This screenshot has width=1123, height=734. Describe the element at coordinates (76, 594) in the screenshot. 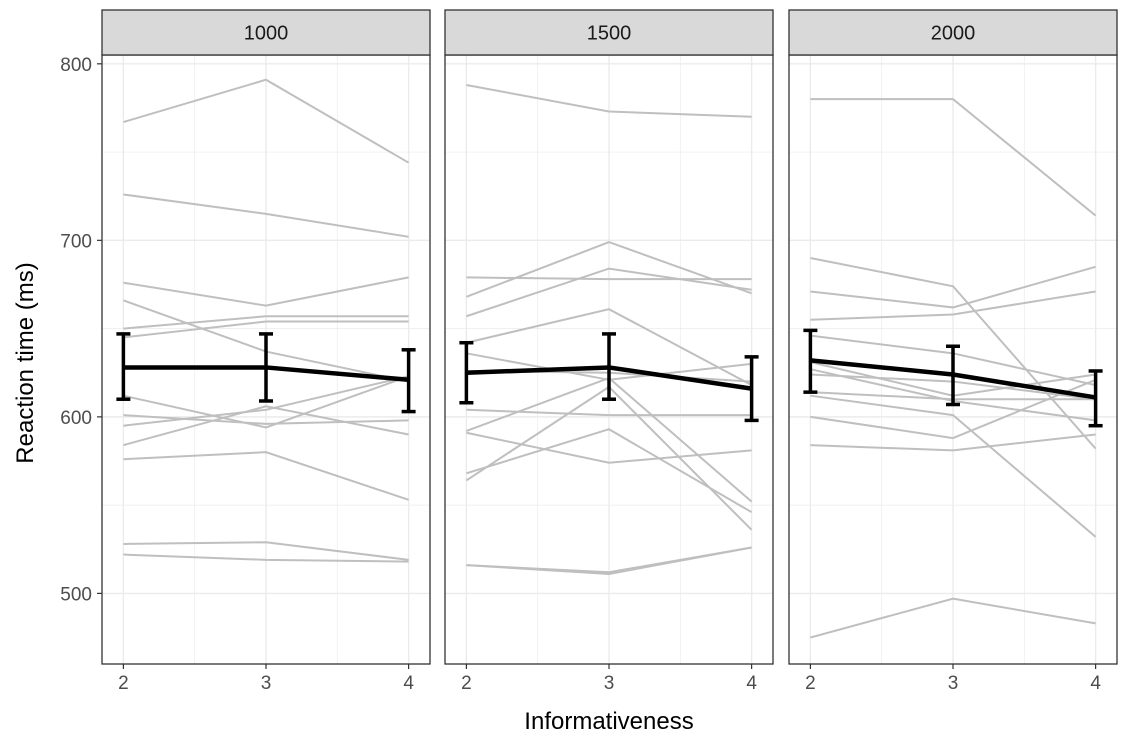

I see `y-tick-label: 500` at that location.